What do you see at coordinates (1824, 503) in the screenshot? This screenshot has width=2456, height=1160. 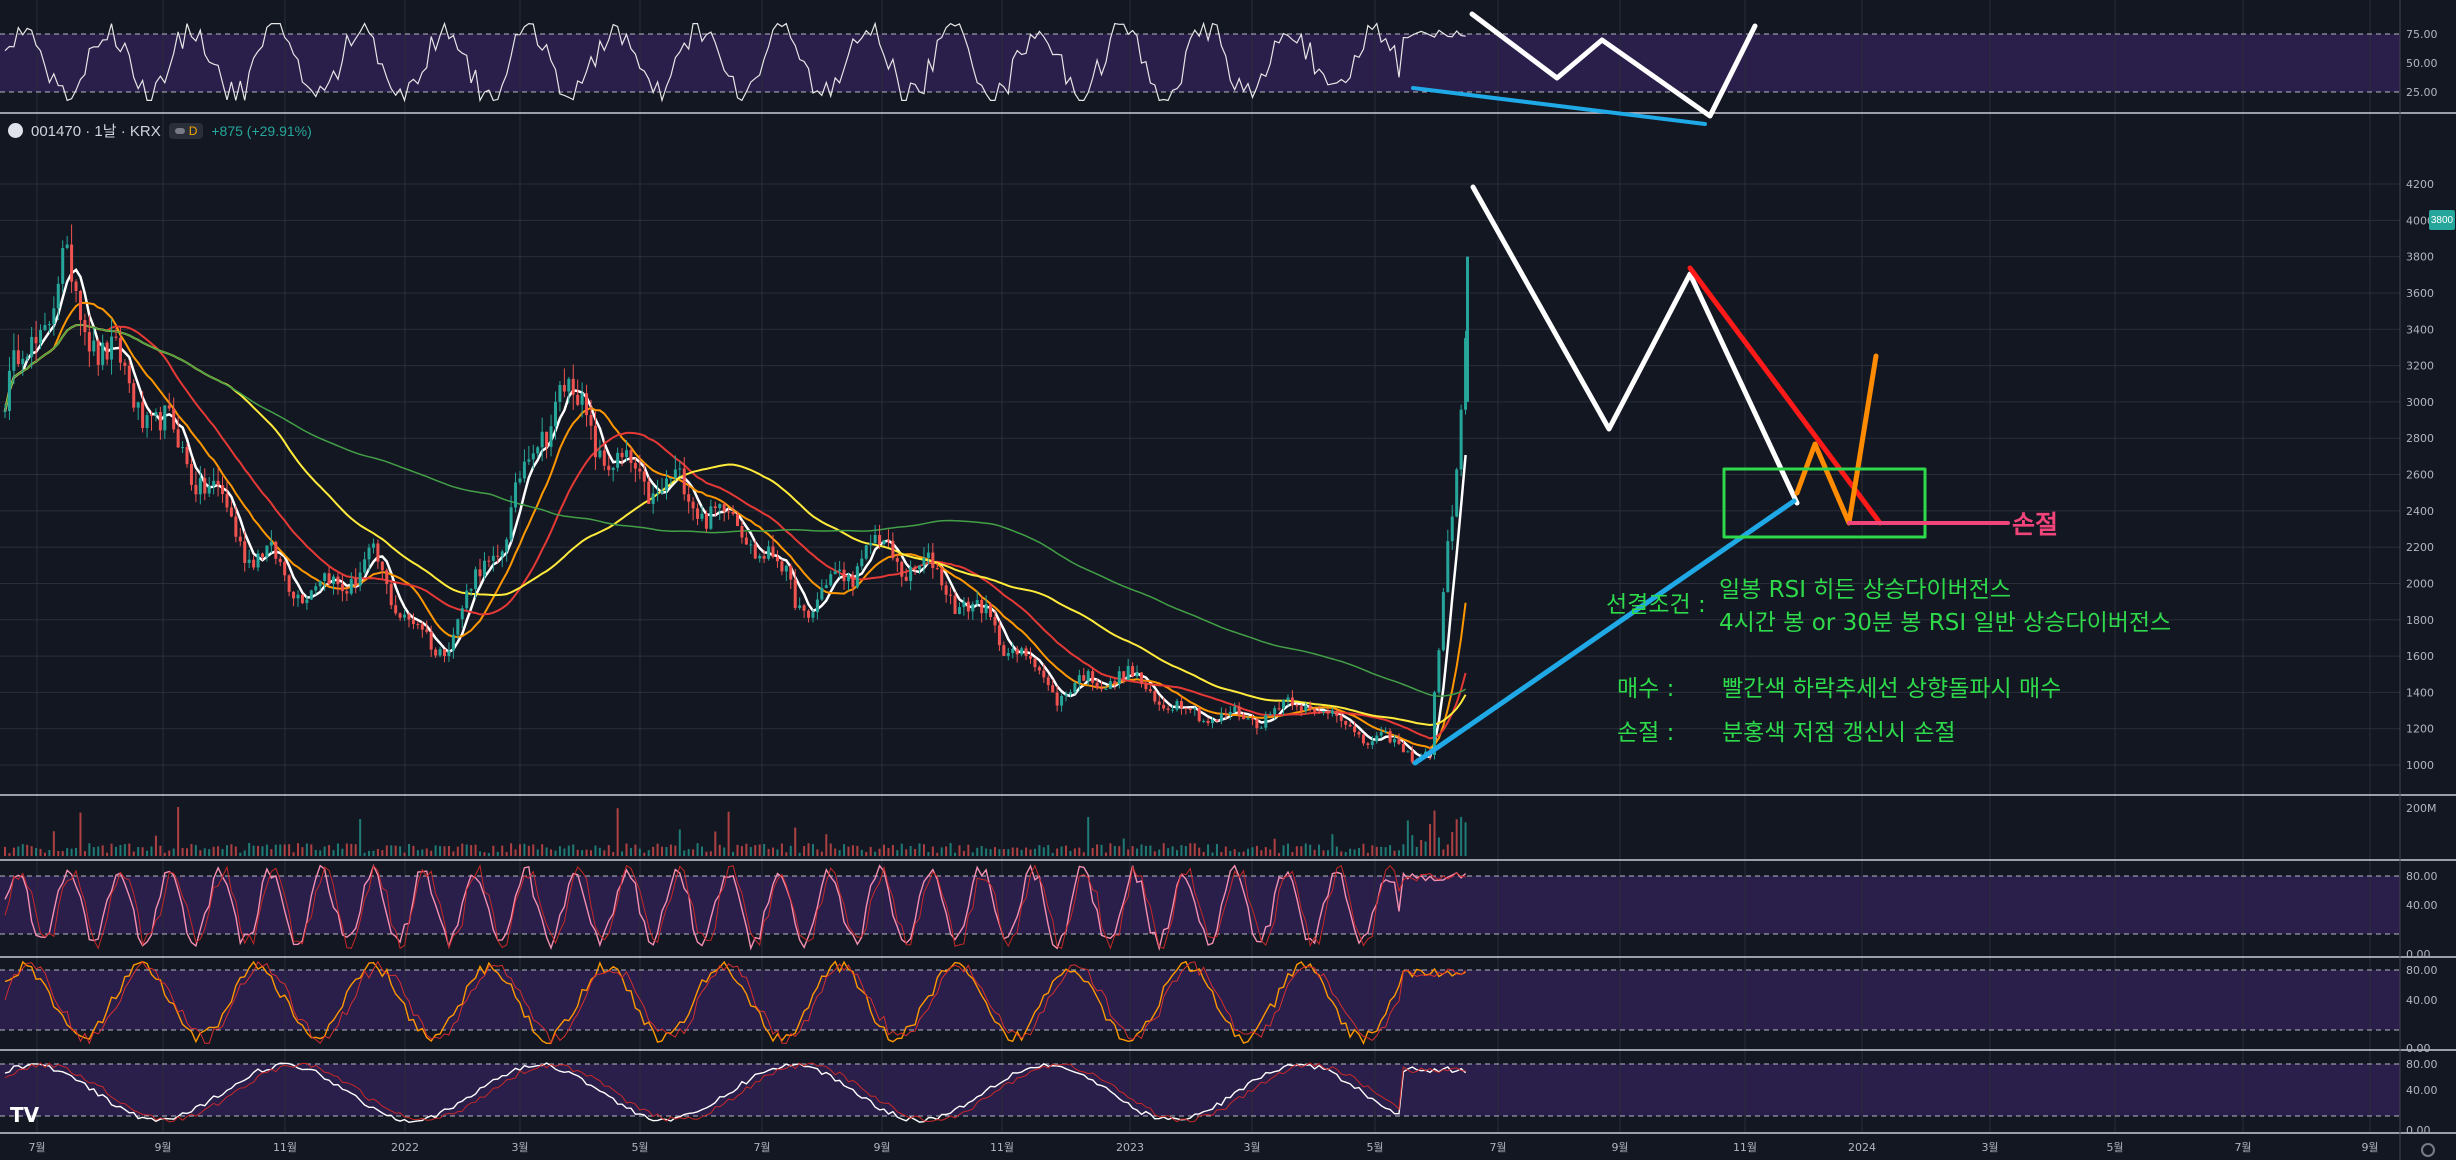 I see `entry-zone-box` at bounding box center [1824, 503].